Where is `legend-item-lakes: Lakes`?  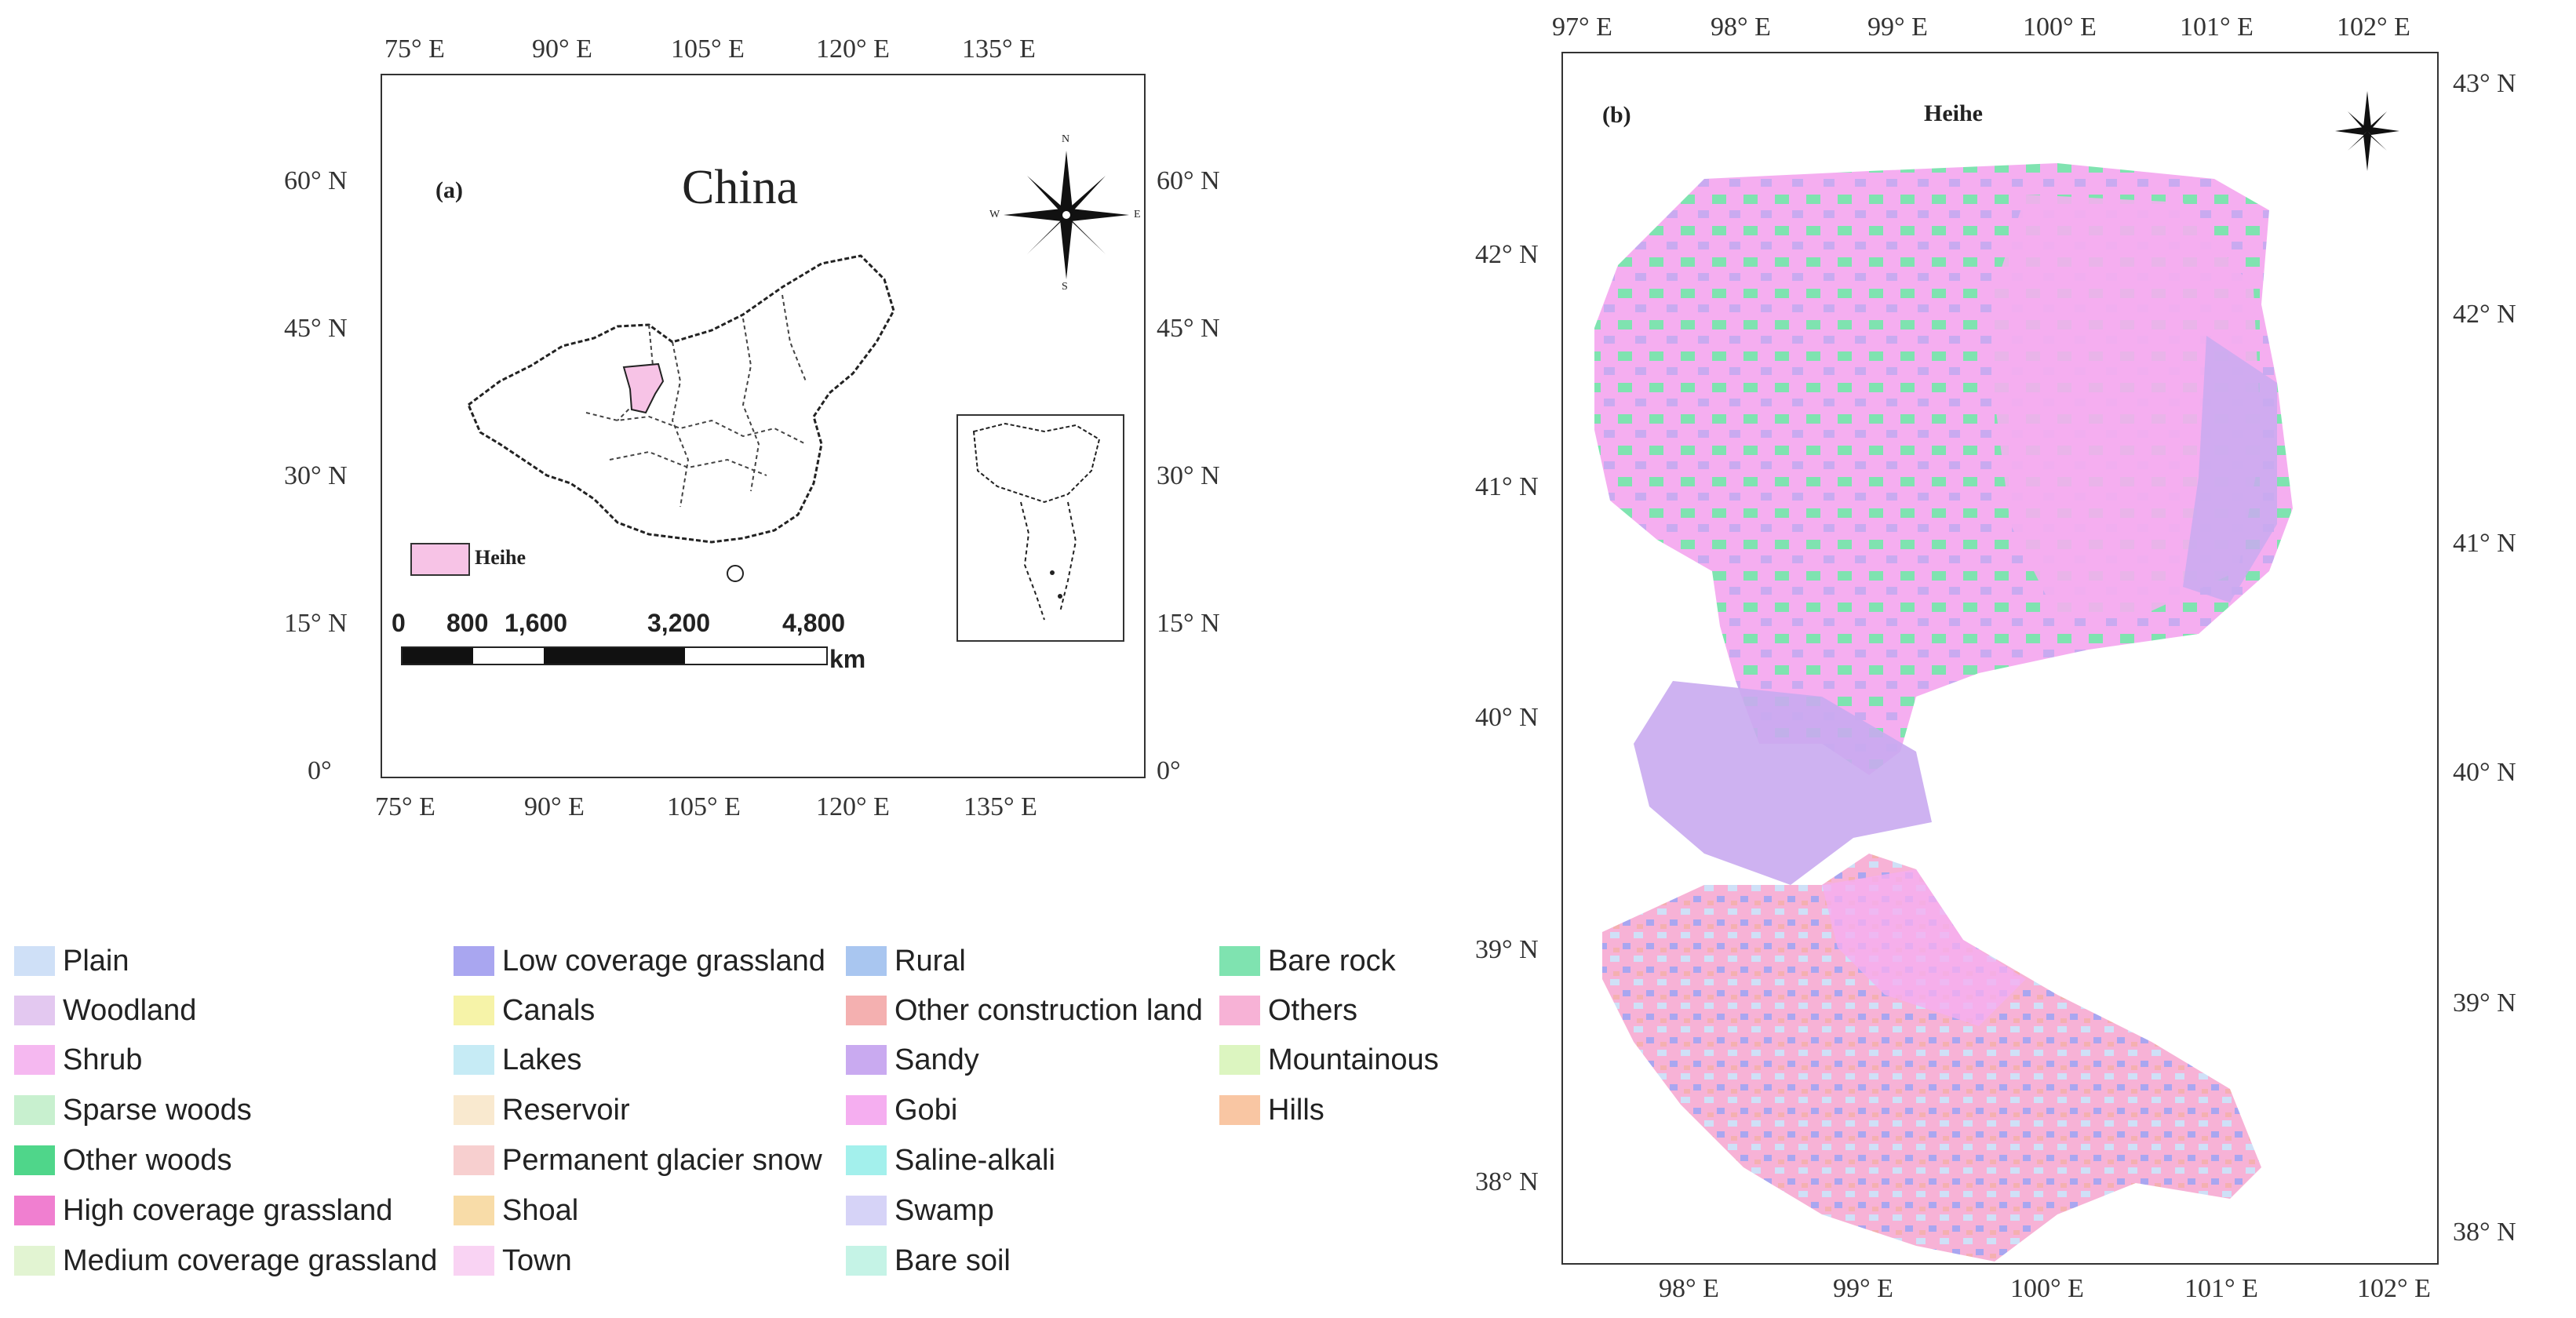 legend-item-lakes: Lakes is located at coordinates (517, 1060).